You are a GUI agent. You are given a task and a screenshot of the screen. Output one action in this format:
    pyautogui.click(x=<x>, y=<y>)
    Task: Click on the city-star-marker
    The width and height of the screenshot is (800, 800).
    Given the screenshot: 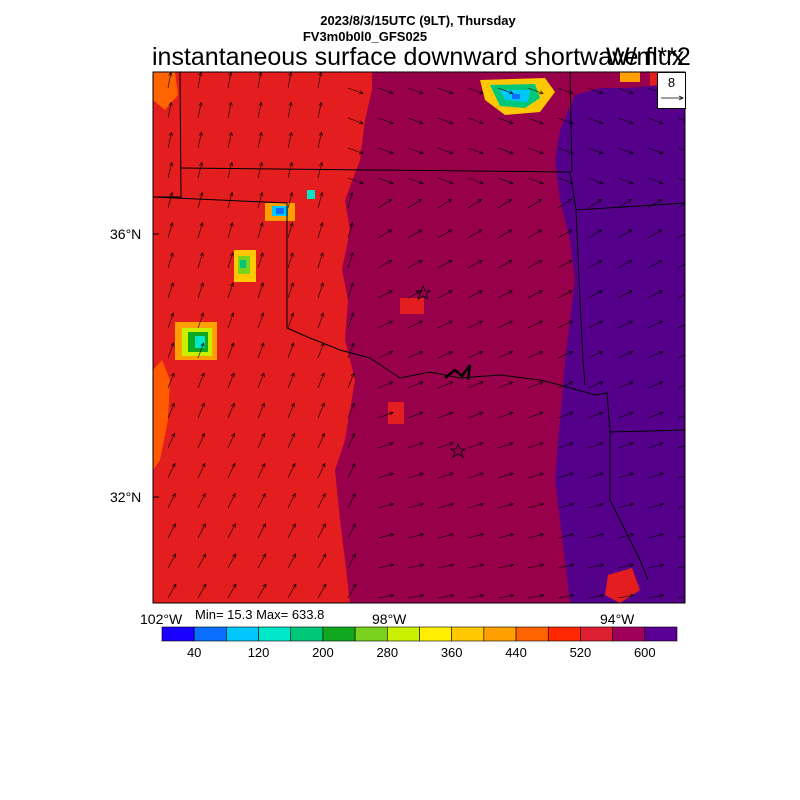 What is the action you would take?
    pyautogui.click(x=423, y=292)
    